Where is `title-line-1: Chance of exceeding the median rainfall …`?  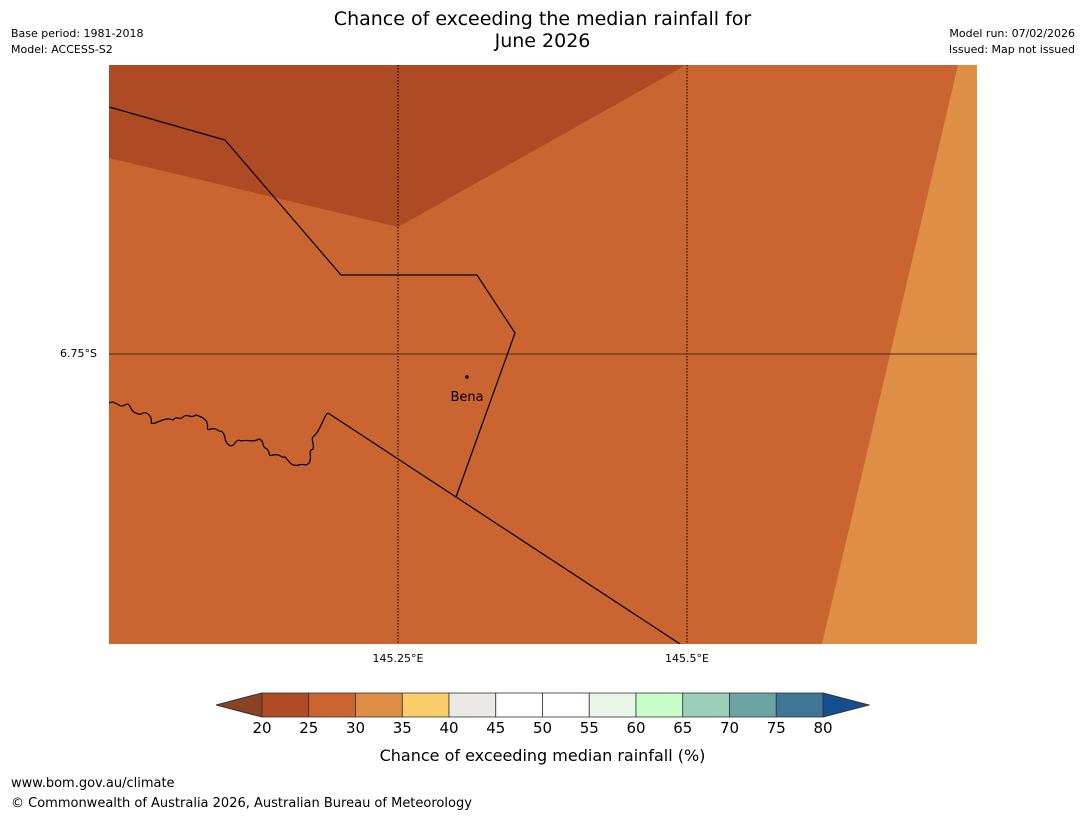
title-line-1: Chance of exceeding the median rainfall … is located at coordinates (542, 19).